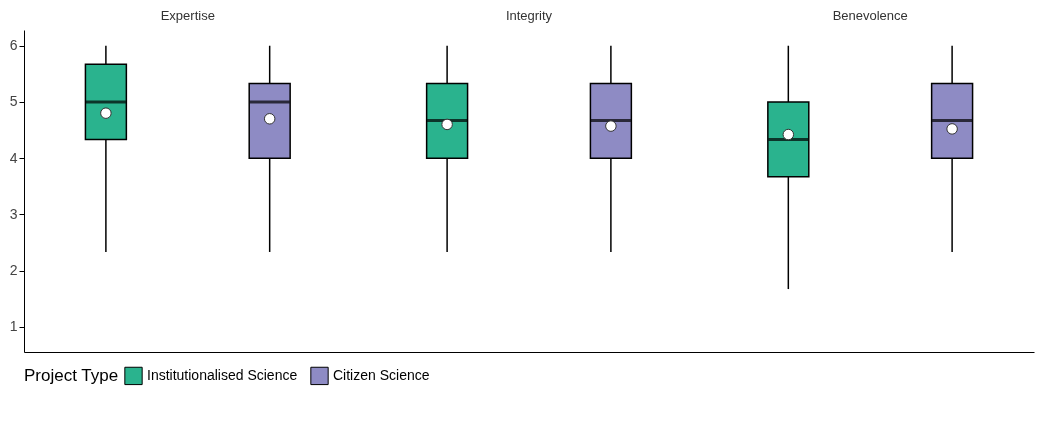 The height and width of the screenshot is (437, 1063). I want to click on y-tick-label: 2, so click(13, 270).